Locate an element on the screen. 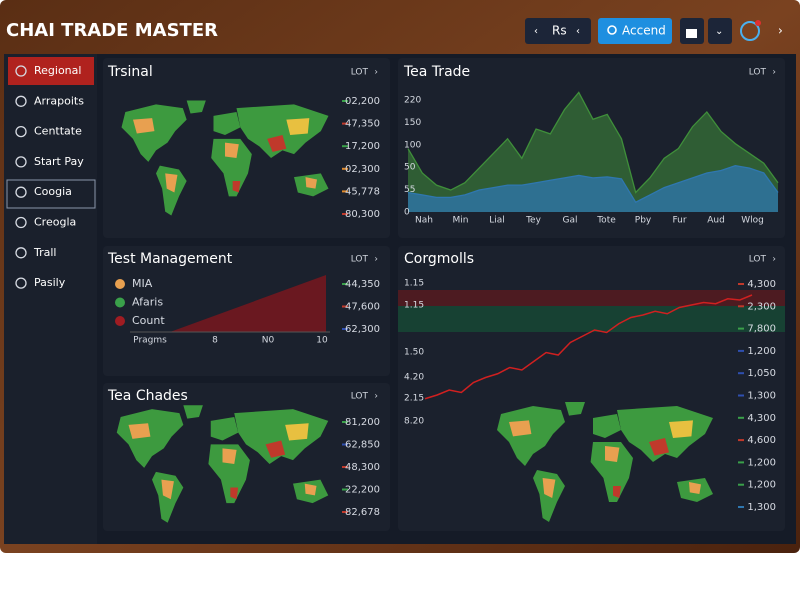 The image size is (800, 604). legend-label: Afaris is located at coordinates (147, 302).